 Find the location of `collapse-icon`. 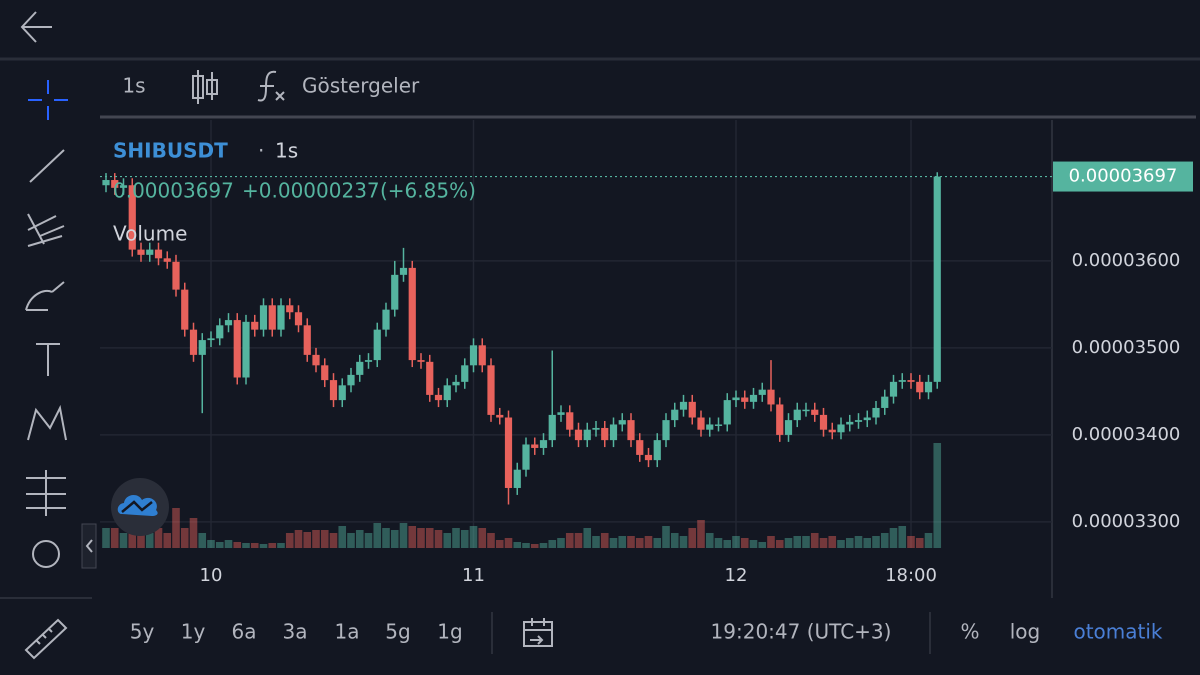

collapse-icon is located at coordinates (89, 546).